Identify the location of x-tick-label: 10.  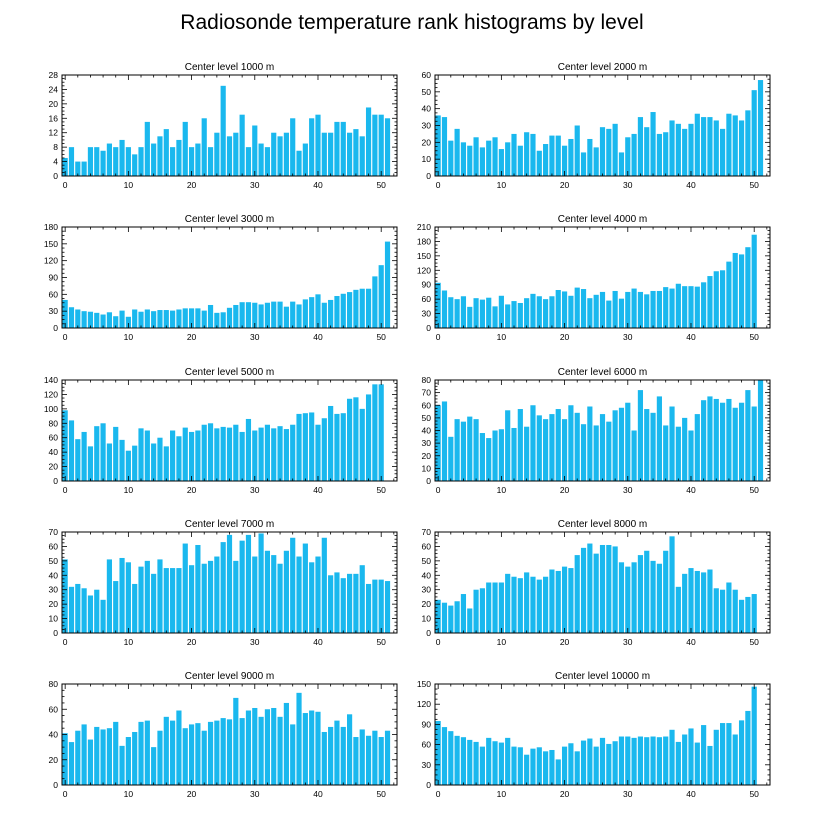
(502, 642).